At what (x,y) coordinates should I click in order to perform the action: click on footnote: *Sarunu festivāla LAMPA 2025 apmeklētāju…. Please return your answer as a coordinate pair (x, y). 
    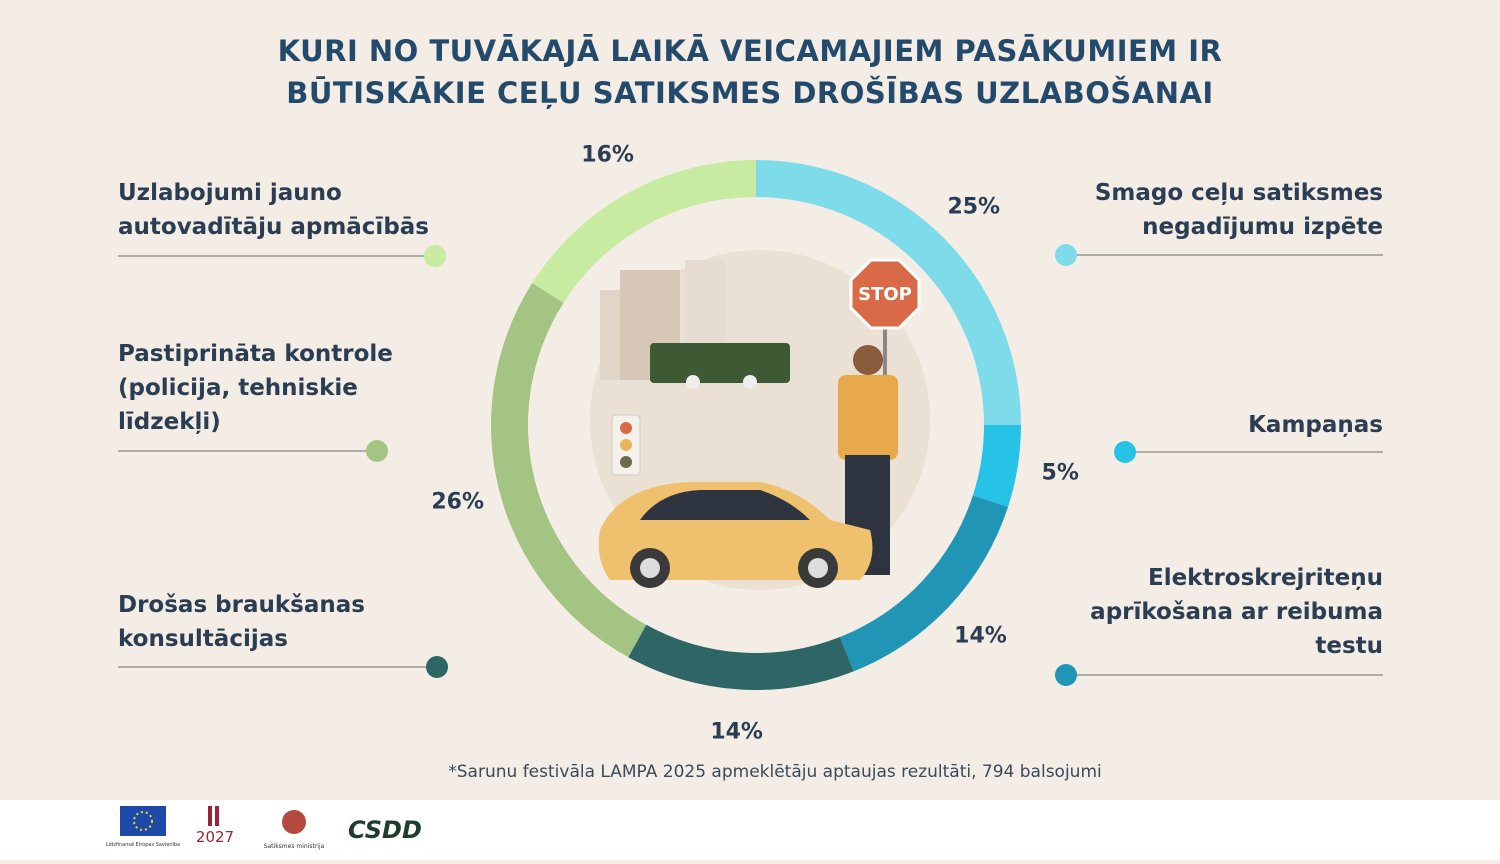
    Looking at the image, I should click on (775, 772).